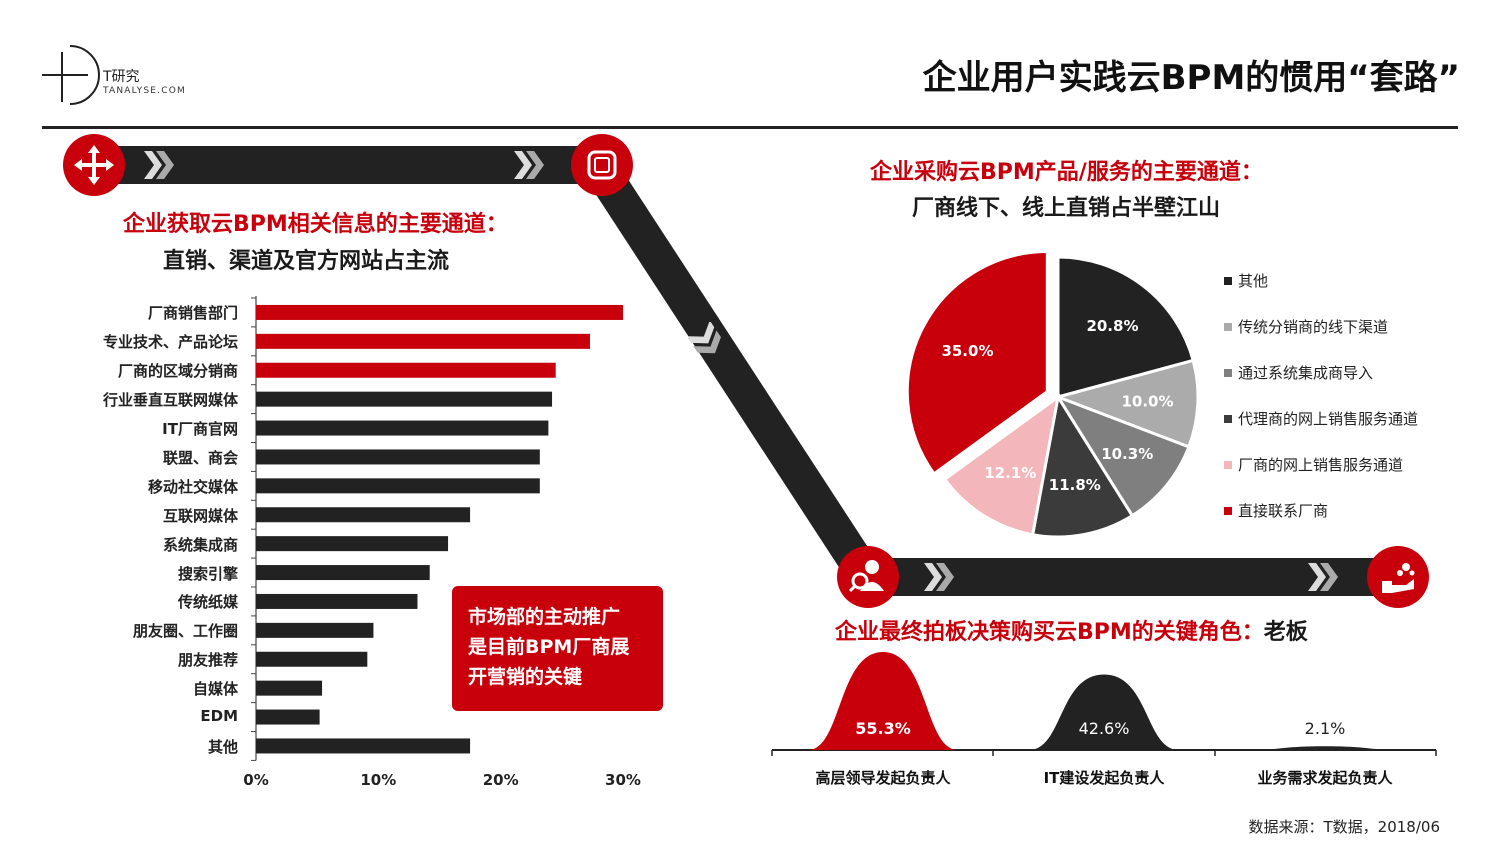  I want to click on x-tick-label: 30%, so click(623, 780).